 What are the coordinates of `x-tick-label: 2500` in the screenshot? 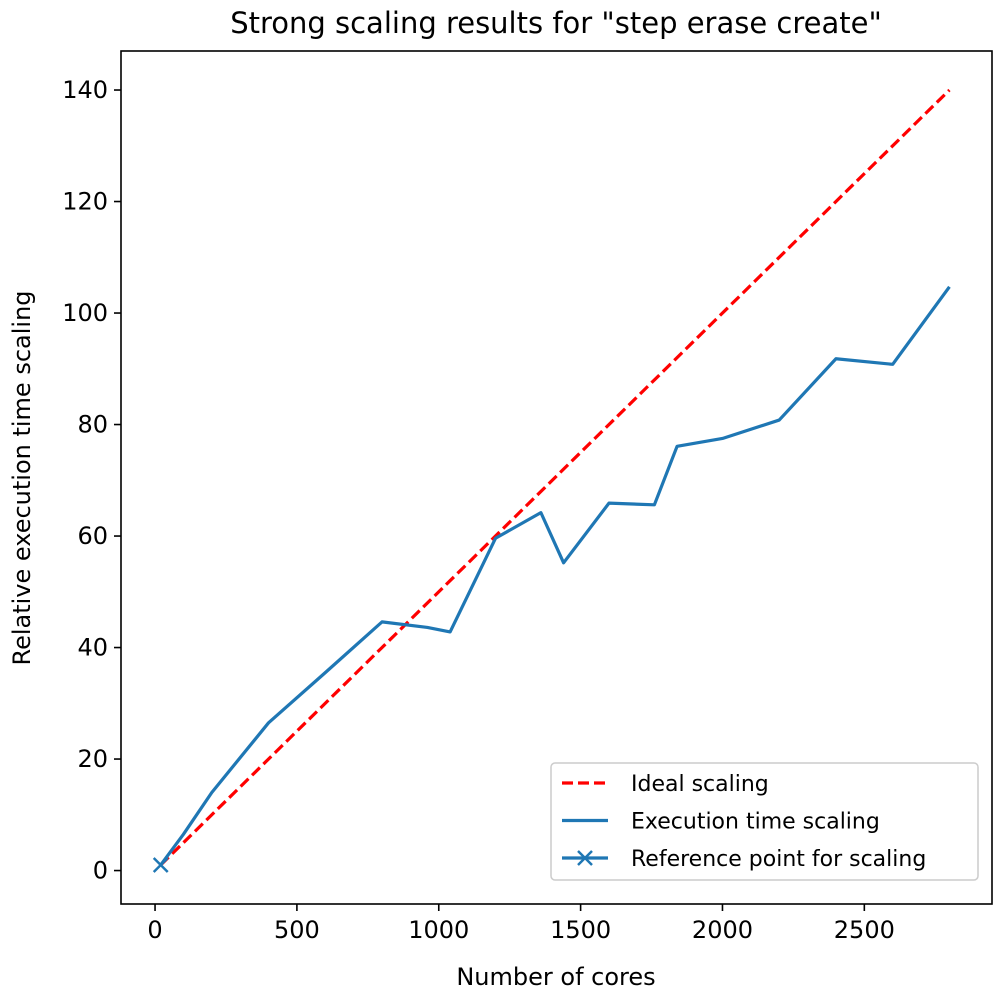 It's located at (864, 930).